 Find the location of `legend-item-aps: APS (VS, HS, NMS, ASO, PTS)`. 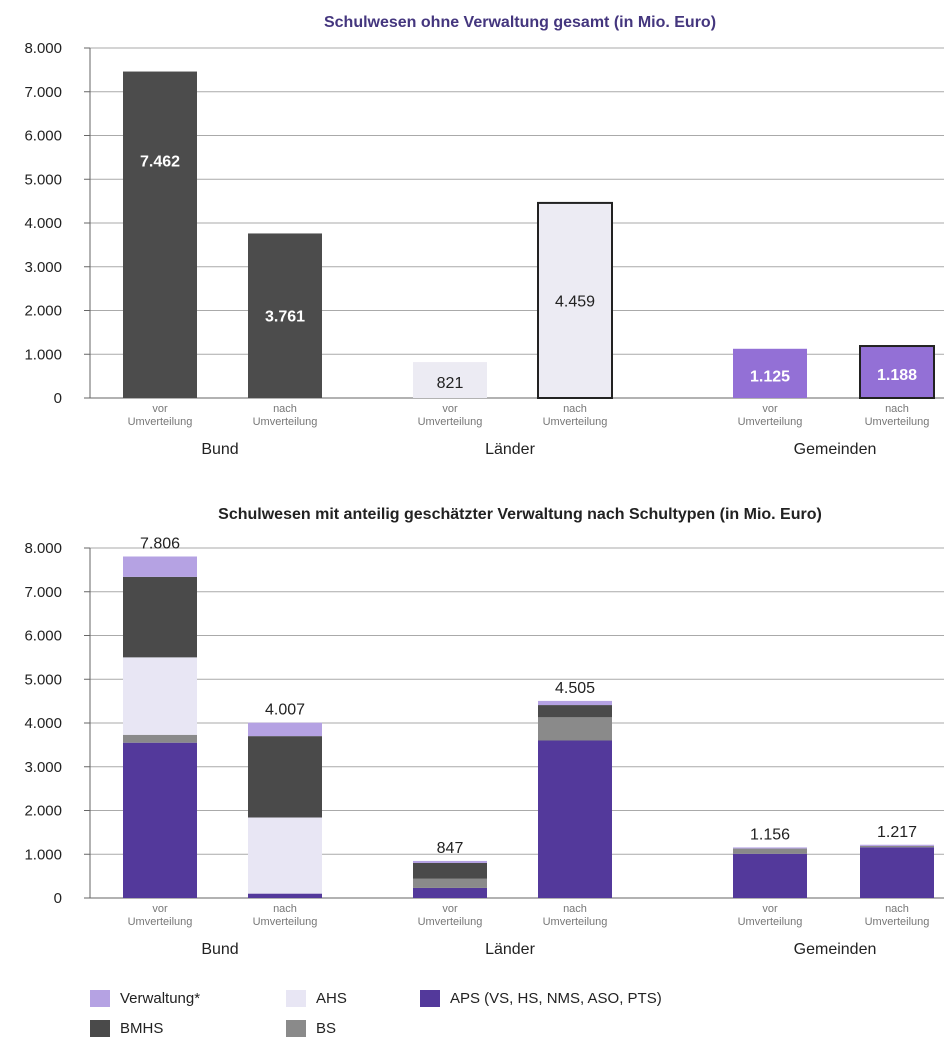

legend-item-aps: APS (VS, HS, NMS, ASO, PTS) is located at coordinates (541, 998).